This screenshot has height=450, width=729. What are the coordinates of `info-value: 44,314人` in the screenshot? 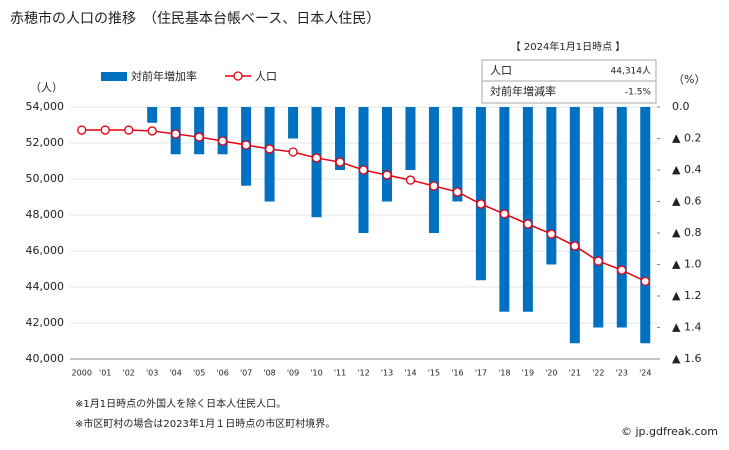 It's located at (631, 71).